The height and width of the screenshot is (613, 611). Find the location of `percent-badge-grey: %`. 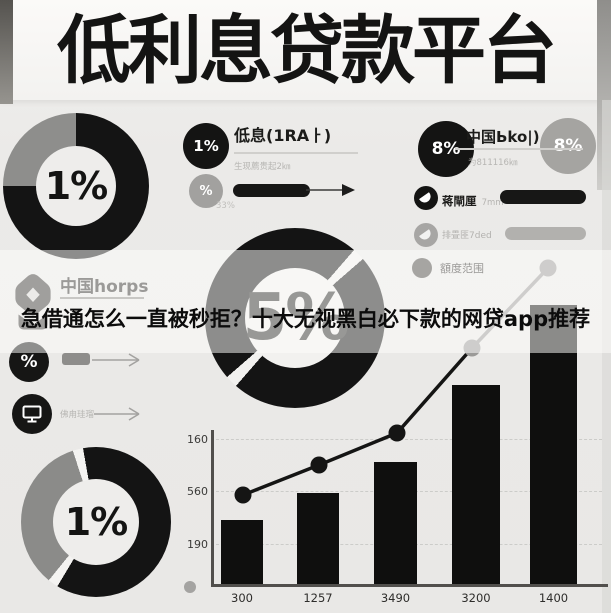

percent-badge-grey: % is located at coordinates (206, 191).